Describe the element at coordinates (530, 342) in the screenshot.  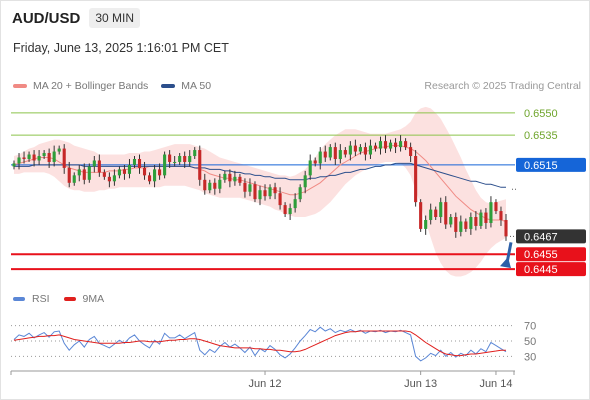
I see `rsi-tick-50: 50` at that location.